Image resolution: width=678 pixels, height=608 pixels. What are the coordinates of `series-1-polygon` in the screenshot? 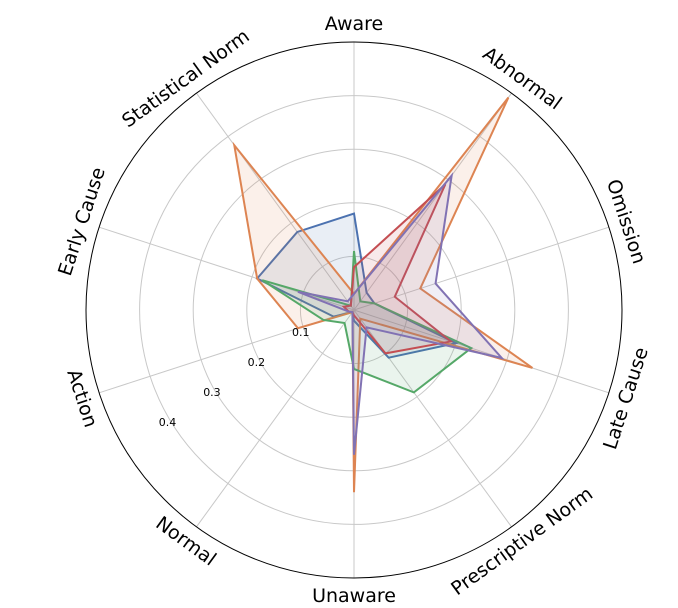 It's located at (357, 285).